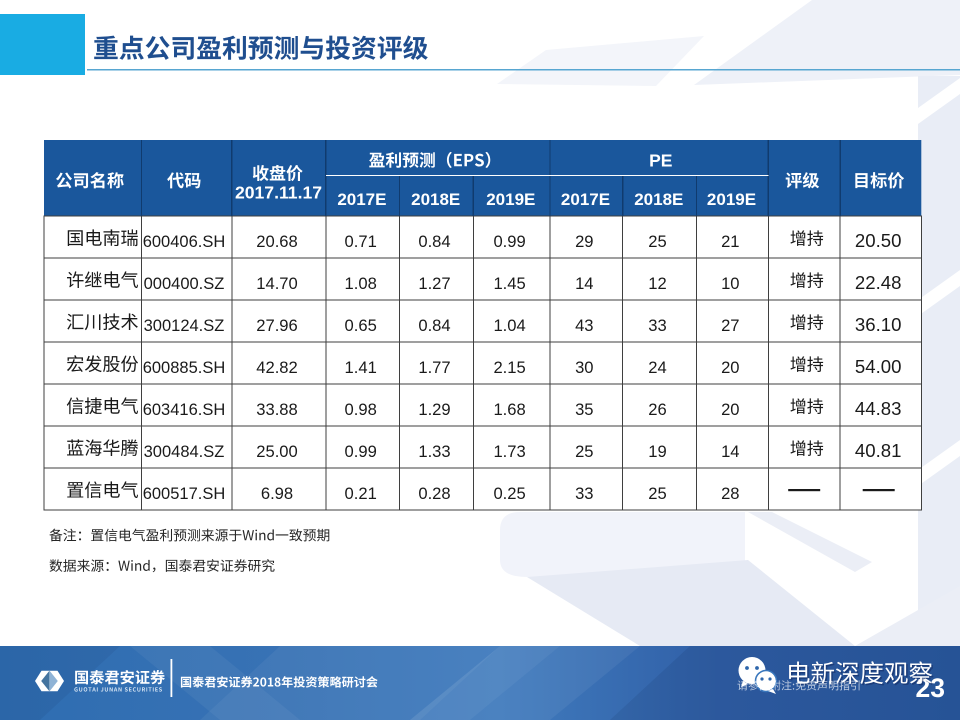  I want to click on svg-text: 30, so click(584, 367).